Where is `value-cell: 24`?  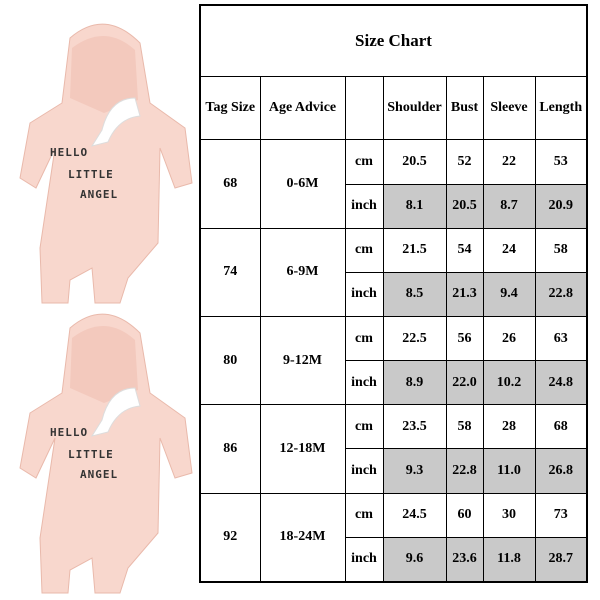
value-cell: 24 is located at coordinates (509, 250).